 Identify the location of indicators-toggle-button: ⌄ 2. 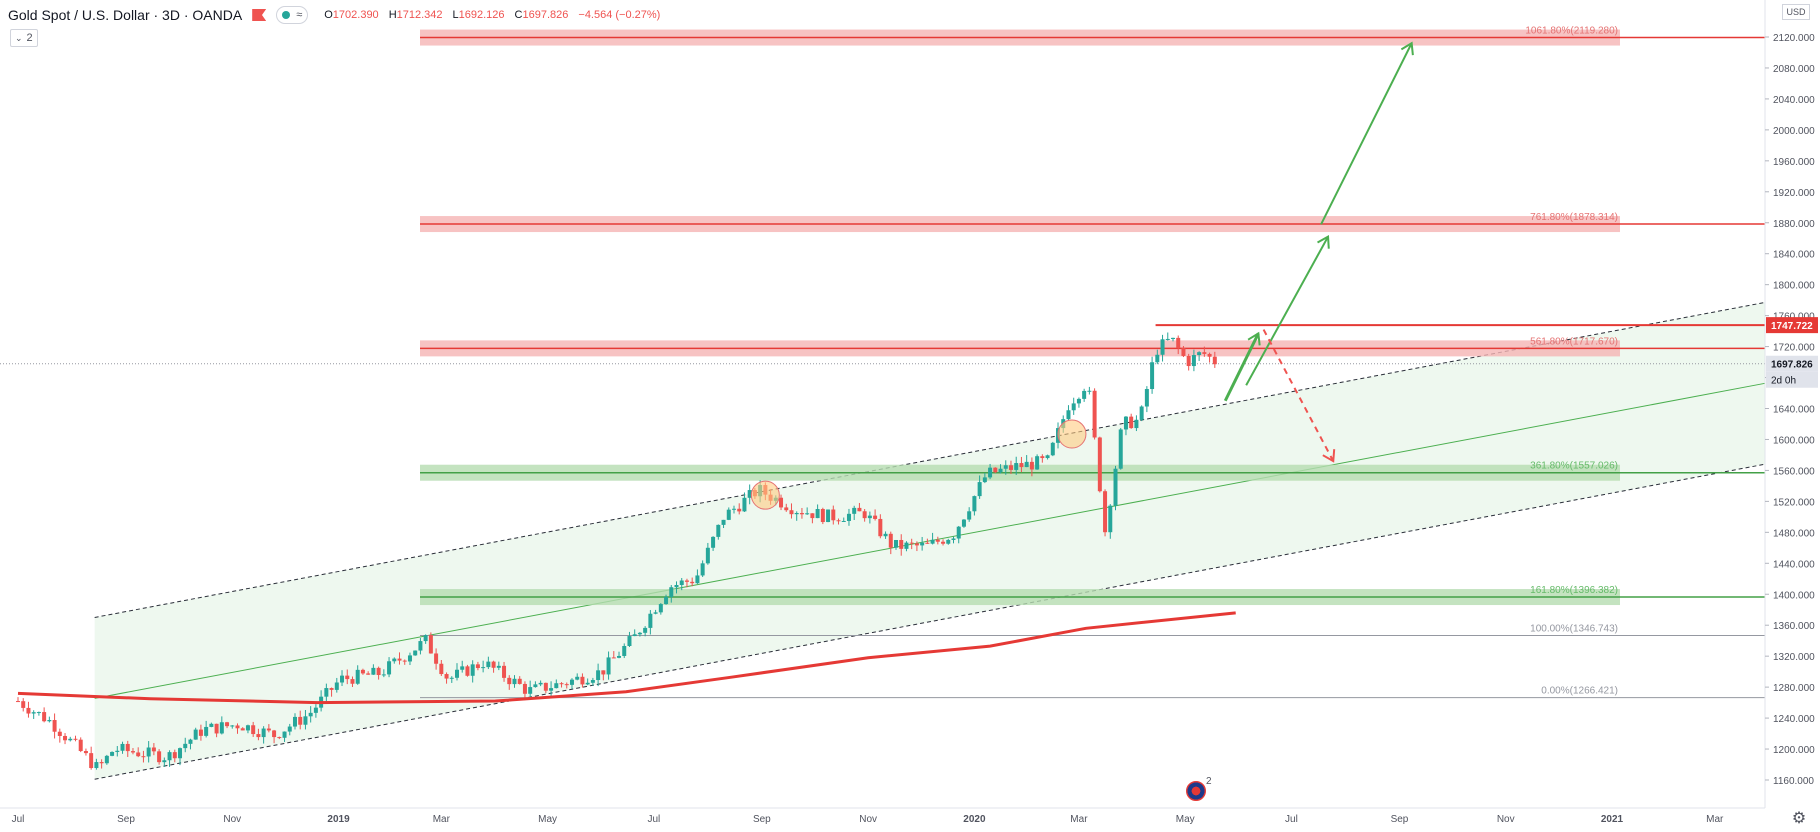
(24, 38).